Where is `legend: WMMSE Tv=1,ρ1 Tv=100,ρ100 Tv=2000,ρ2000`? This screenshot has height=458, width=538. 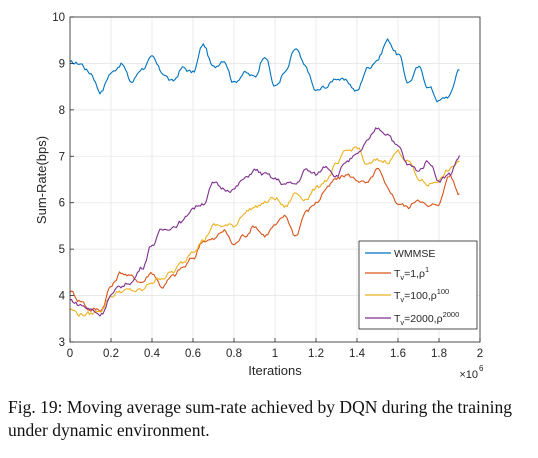
legend: WMMSE Tv=1,ρ1 Tv=100,ρ100 Tv=2000,ρ2000 is located at coordinates (418, 285).